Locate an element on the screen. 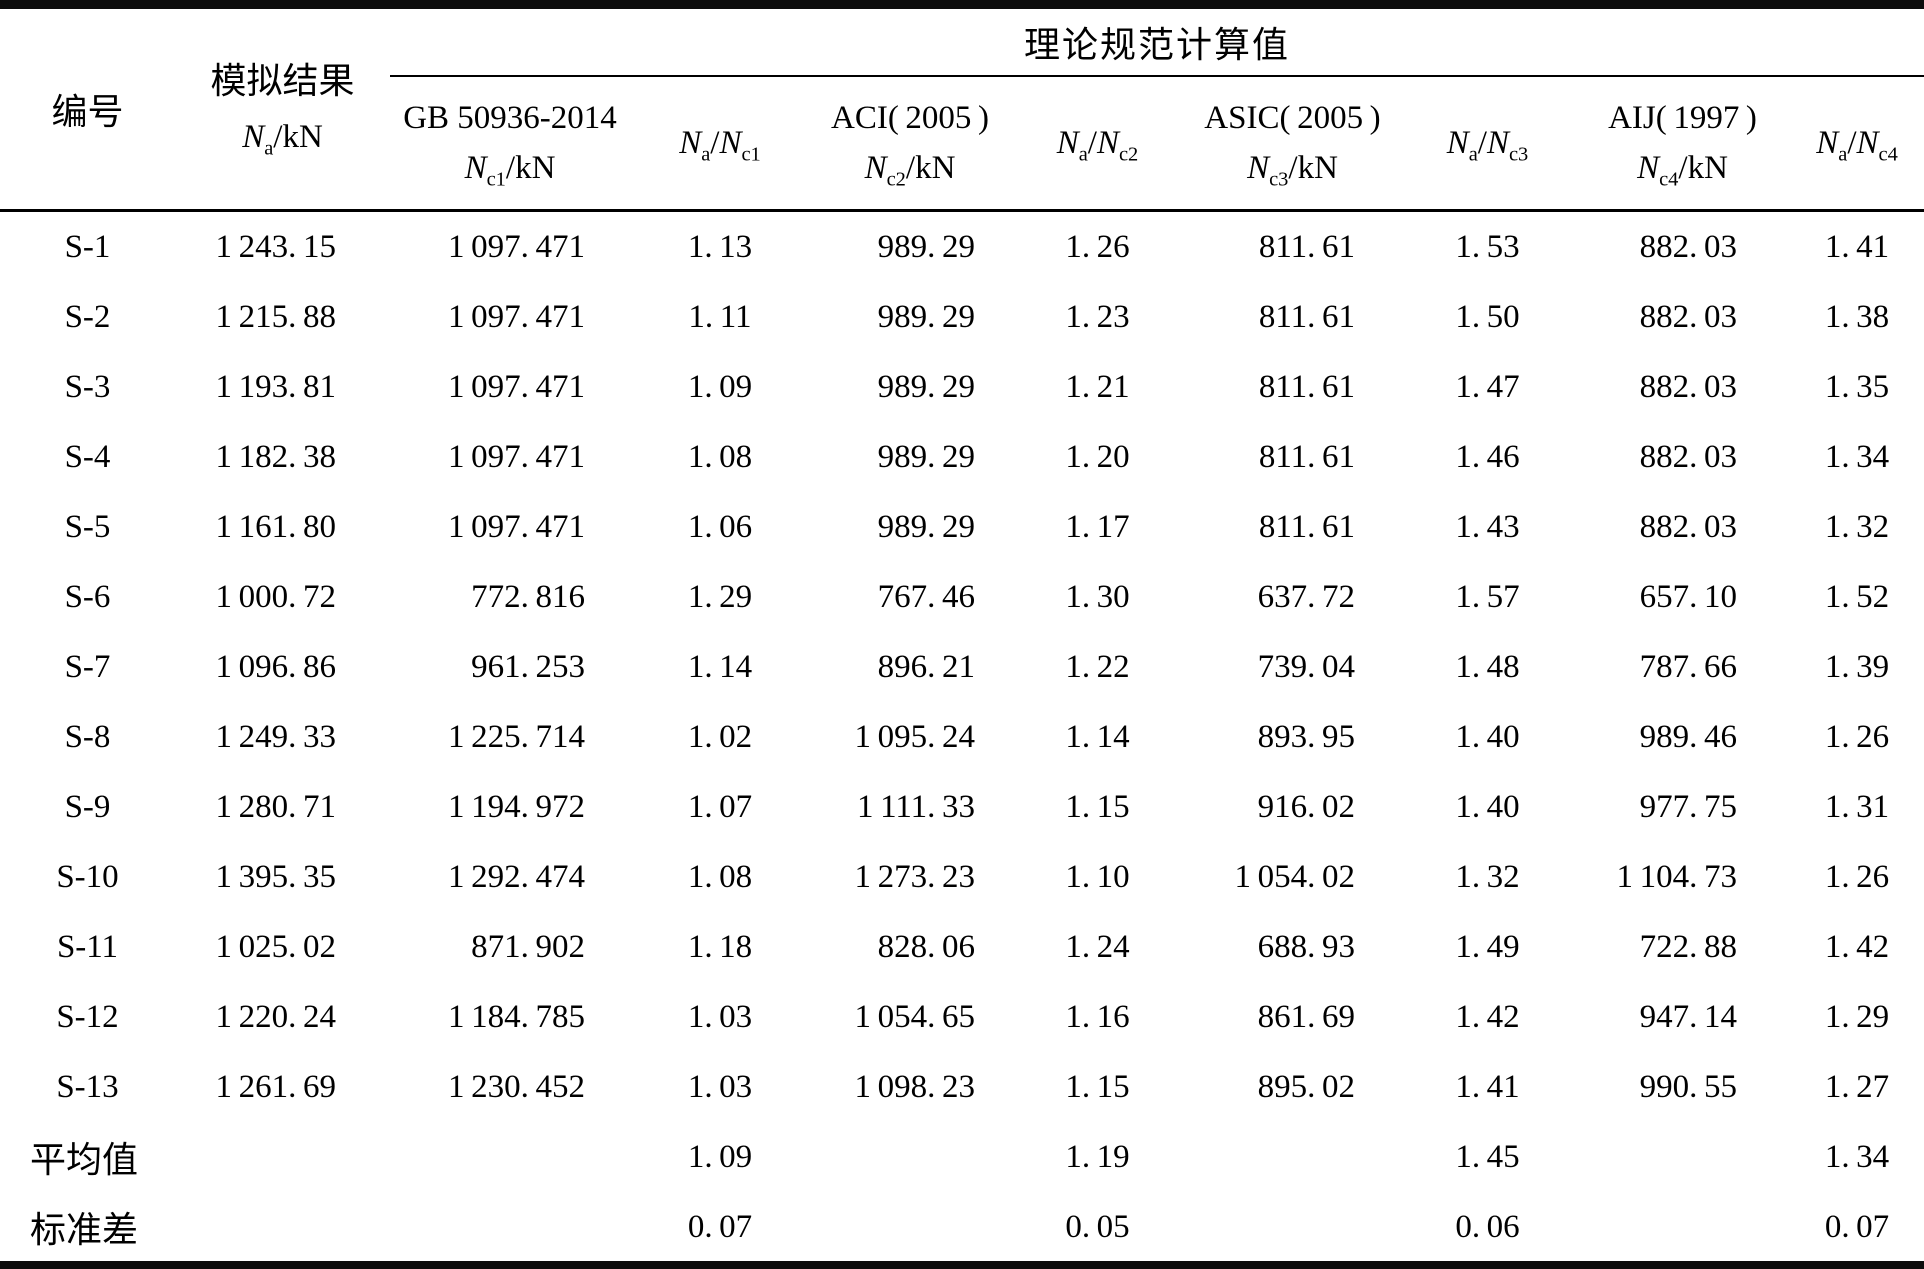 The image size is (1924, 1269). sim-header-symbol: Na/kN is located at coordinates (282, 139).